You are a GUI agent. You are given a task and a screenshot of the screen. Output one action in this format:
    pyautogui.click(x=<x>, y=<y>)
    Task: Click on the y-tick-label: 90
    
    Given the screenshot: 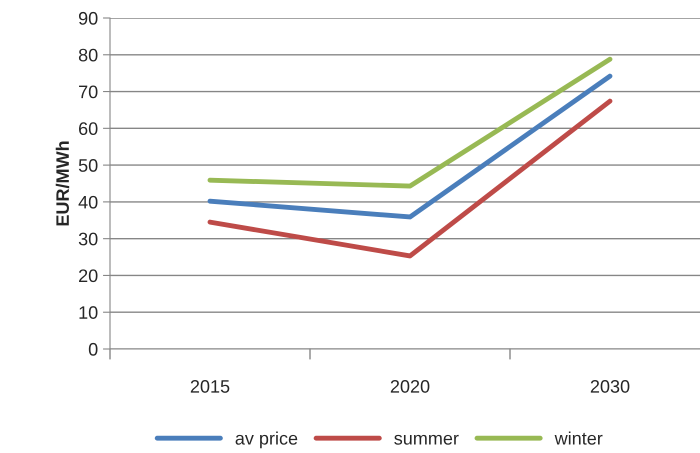 What is the action you would take?
    pyautogui.click(x=88, y=18)
    